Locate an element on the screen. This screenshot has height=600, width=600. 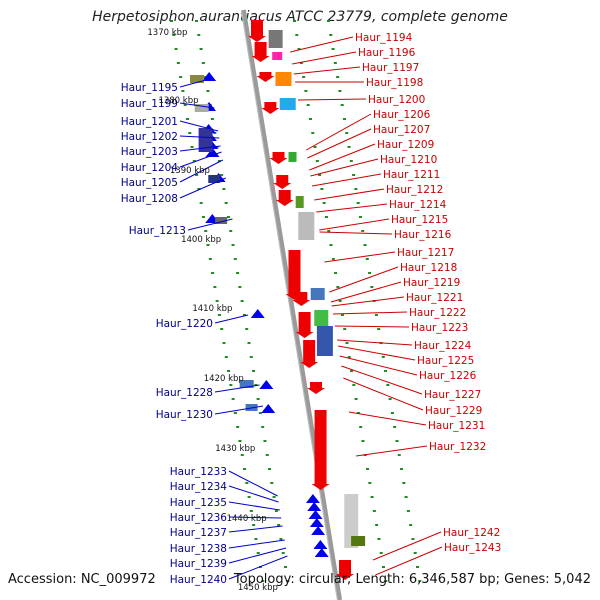
gene-label-right: Haur_1194 is located at coordinates (384, 38).